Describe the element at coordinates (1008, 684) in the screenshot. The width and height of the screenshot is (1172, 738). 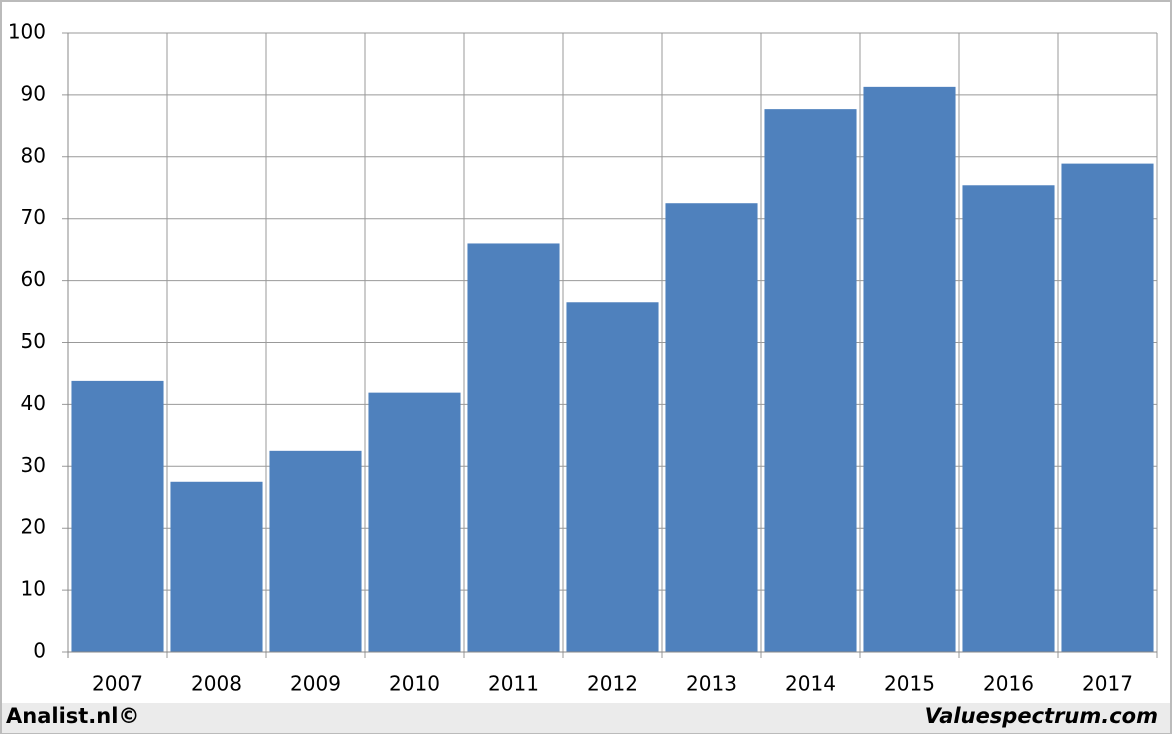
I see `x-tick-label: 2016` at that location.